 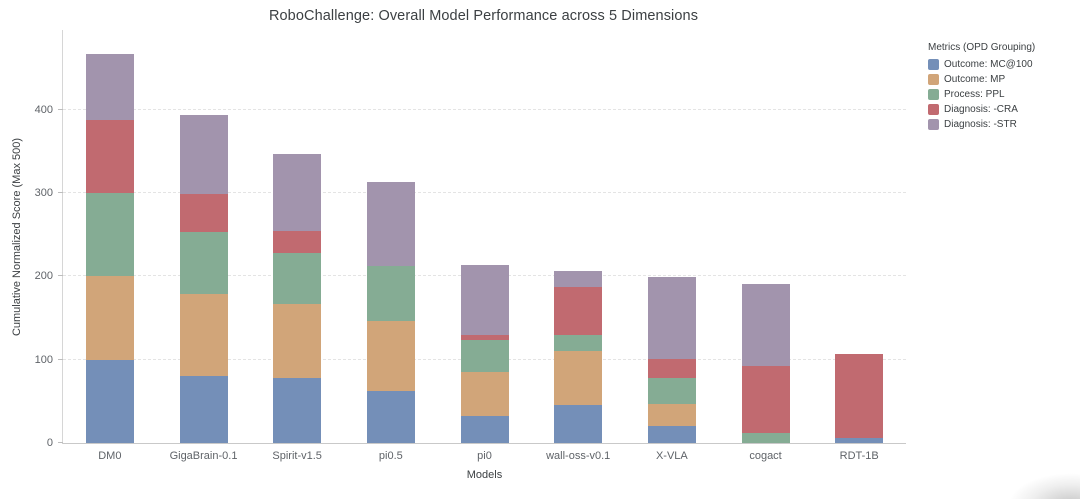 What do you see at coordinates (766, 236) in the screenshot?
I see `bar-slot-cogact` at bounding box center [766, 236].